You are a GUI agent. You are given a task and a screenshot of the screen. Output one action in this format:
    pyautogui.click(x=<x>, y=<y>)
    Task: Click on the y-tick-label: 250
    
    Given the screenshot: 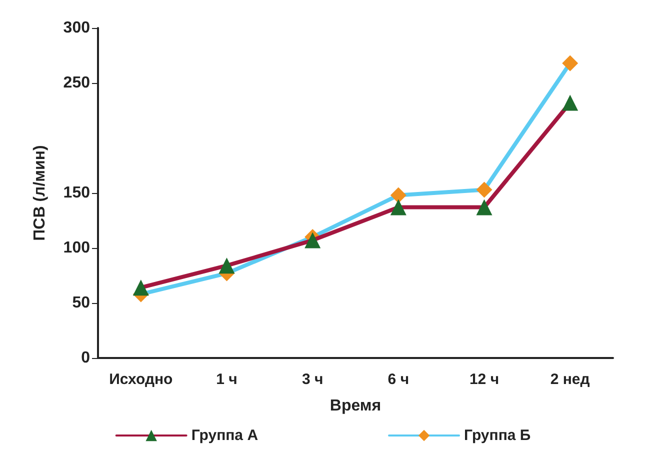 What is the action you would take?
    pyautogui.click(x=76, y=83)
    